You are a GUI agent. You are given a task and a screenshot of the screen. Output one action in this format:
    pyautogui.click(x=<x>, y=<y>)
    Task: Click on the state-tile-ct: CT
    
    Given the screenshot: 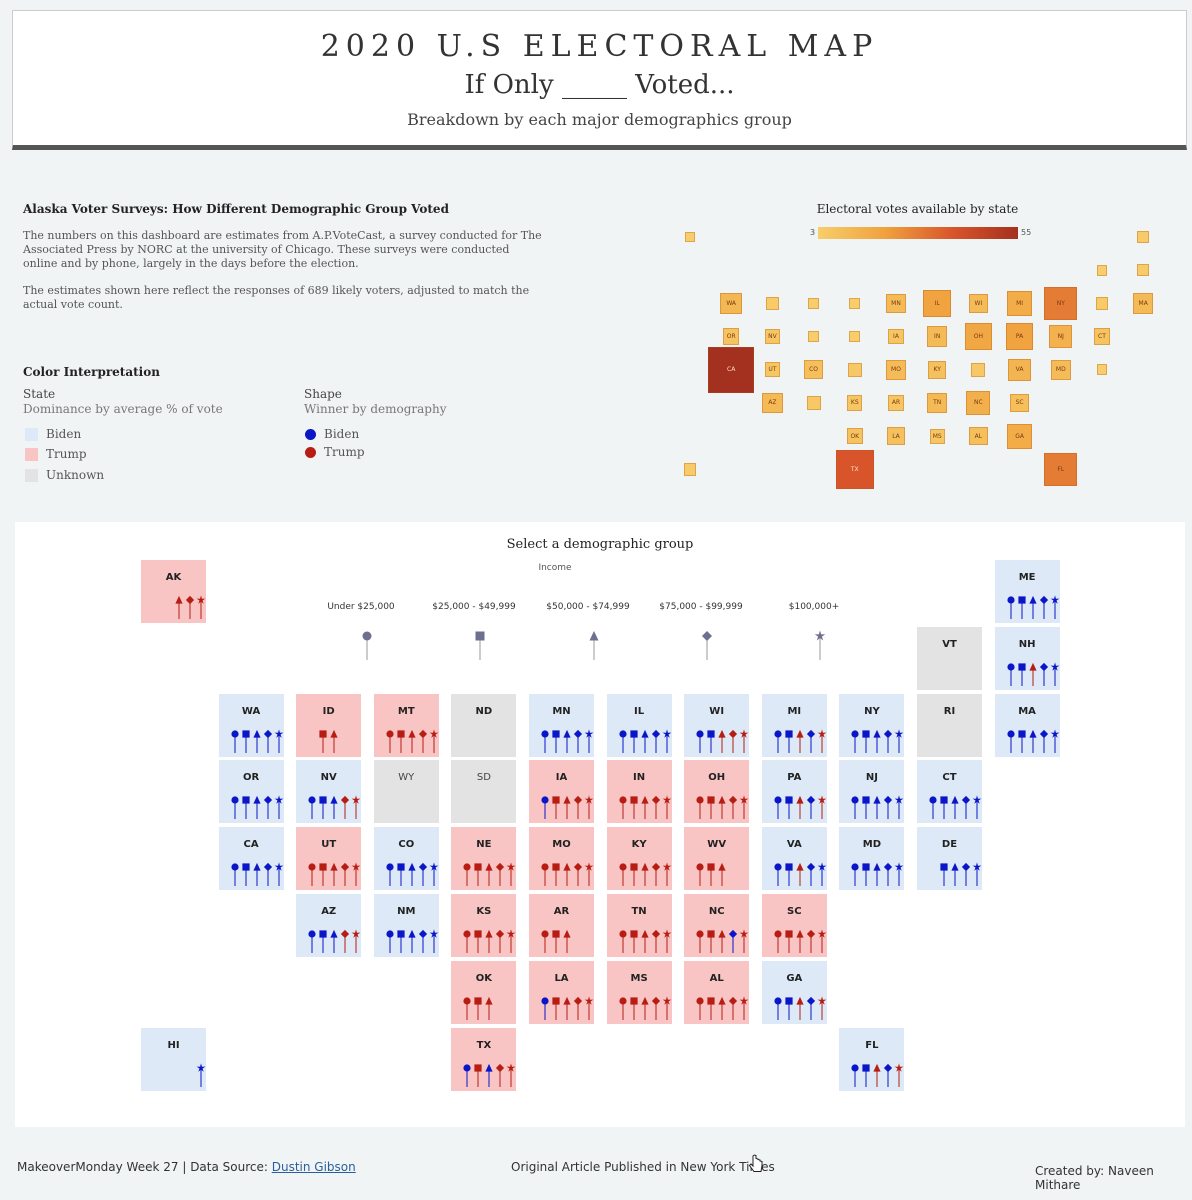 What is the action you would take?
    pyautogui.click(x=949, y=792)
    